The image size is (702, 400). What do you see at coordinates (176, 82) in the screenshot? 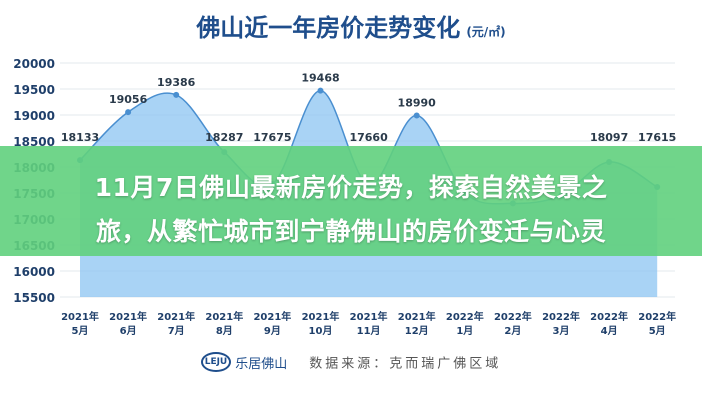
I see `data-label: 19386` at bounding box center [176, 82].